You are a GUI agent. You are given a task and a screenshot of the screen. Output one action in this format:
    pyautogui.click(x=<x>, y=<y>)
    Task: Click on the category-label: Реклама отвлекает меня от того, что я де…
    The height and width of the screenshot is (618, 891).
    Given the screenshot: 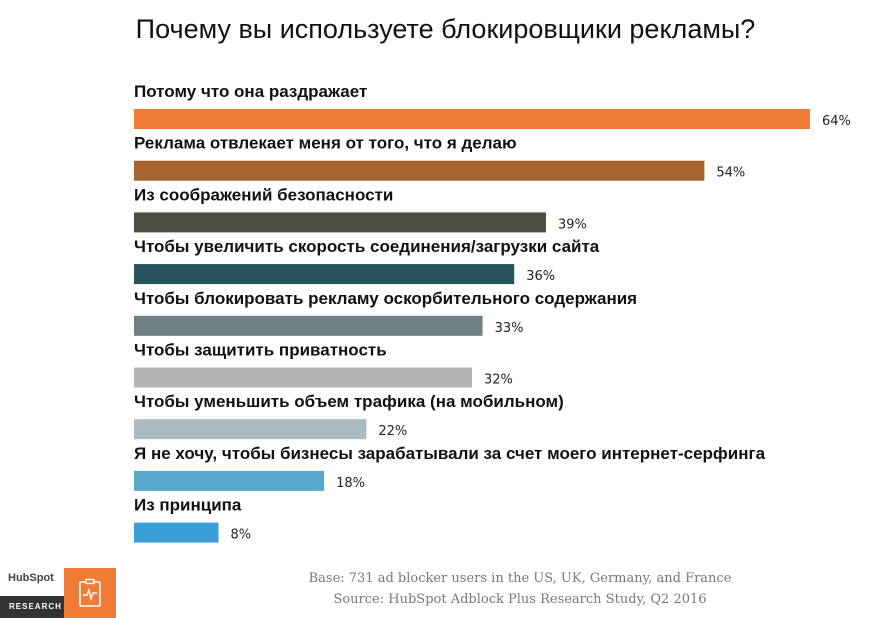 What is the action you would take?
    pyautogui.click(x=325, y=143)
    